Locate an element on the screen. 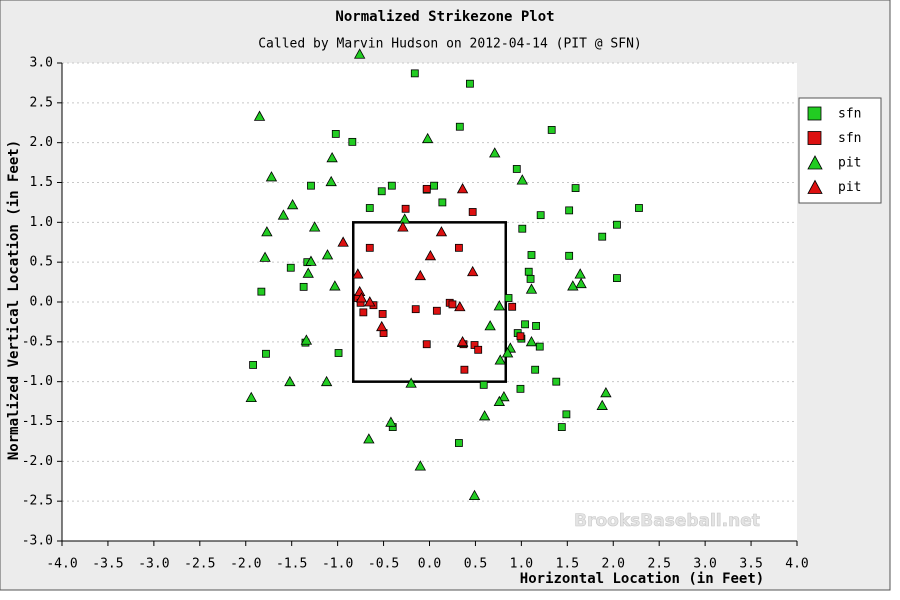  y-tick-label: 3.0 is located at coordinates (41, 63).